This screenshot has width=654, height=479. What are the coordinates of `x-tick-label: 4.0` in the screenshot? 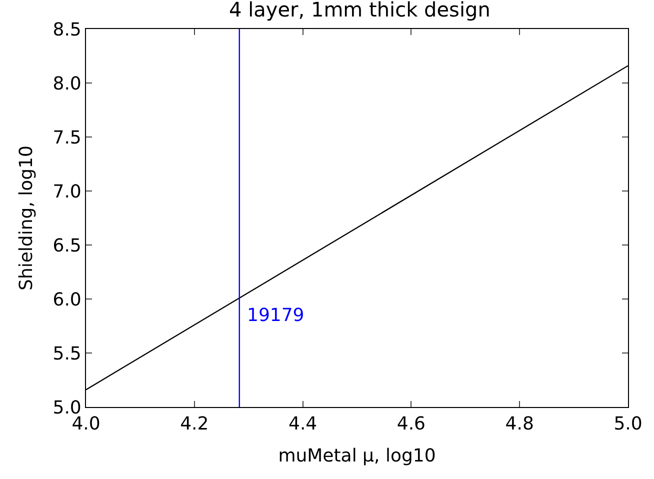 It's located at (86, 424).